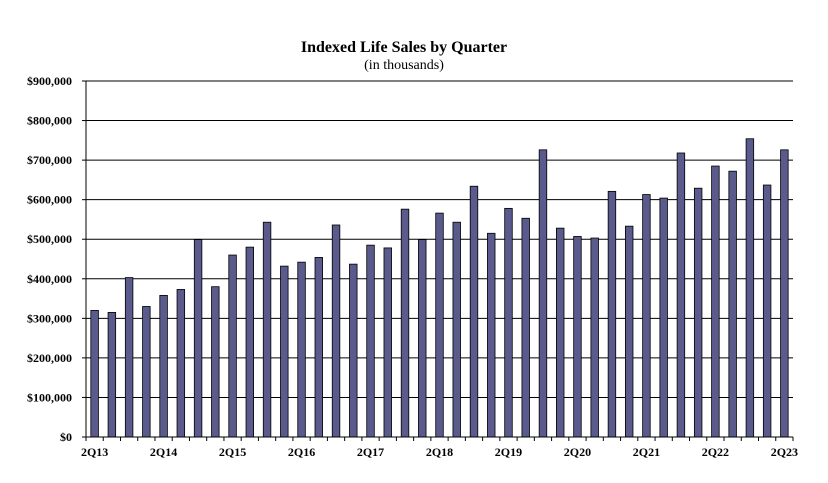 The image size is (828, 483). Describe the element at coordinates (267, 329) in the screenshot. I see `bar-4q15` at that location.